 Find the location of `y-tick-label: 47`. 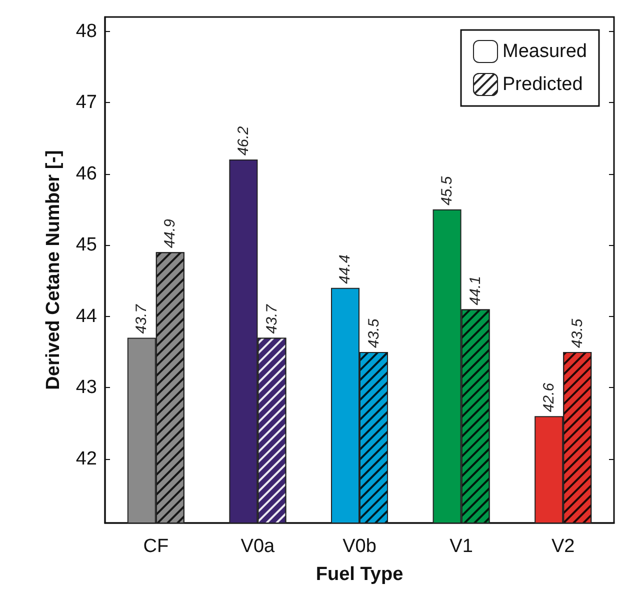

y-tick-label: 47 is located at coordinates (86, 103).